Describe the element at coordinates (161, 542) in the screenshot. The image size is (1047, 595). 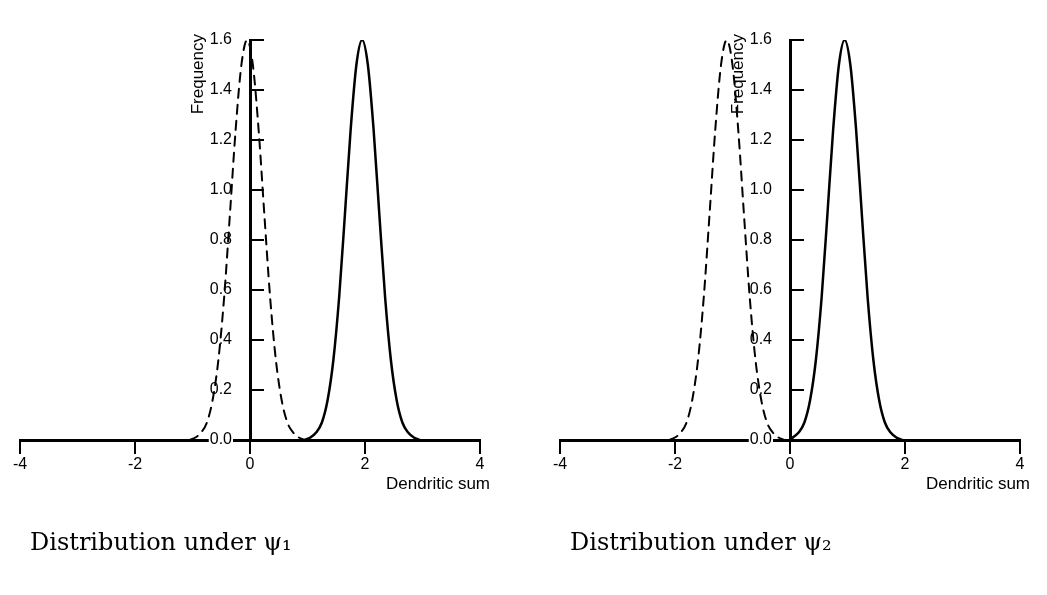
I see `text: Distribution under ψ₁` at that location.